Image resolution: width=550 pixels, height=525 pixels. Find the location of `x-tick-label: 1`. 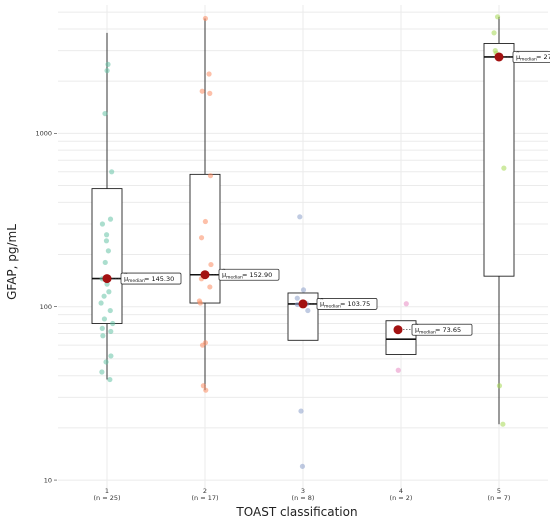

x-tick-label: 1 is located at coordinates (107, 491).